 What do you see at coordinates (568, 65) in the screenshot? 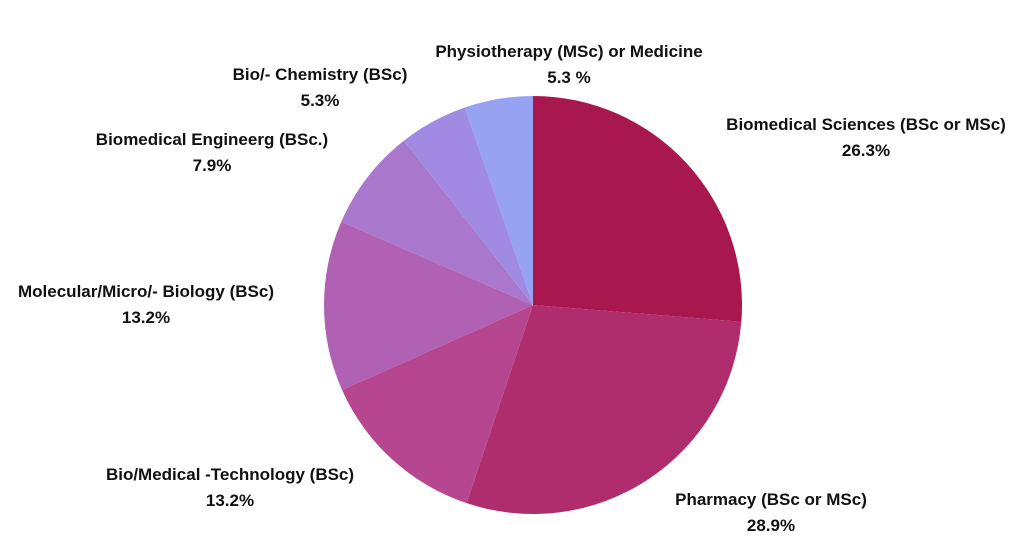
I see `label-physiotherapy-medicine: Physiotherapy (MSc) or Medicine 5.3 %` at bounding box center [568, 65].